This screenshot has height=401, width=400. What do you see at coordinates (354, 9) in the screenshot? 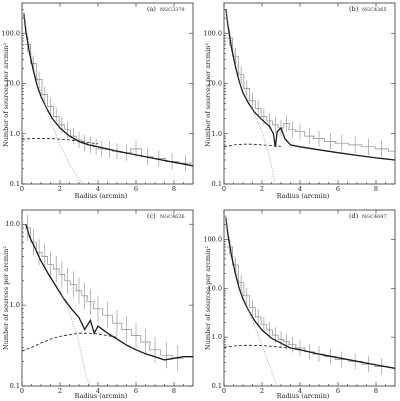
I see `panel-label: (b)` at bounding box center [354, 9].